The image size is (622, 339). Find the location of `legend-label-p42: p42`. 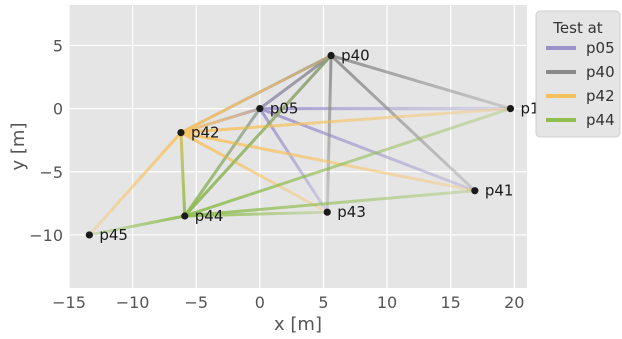

legend-label-p42: p42 is located at coordinates (600, 96).